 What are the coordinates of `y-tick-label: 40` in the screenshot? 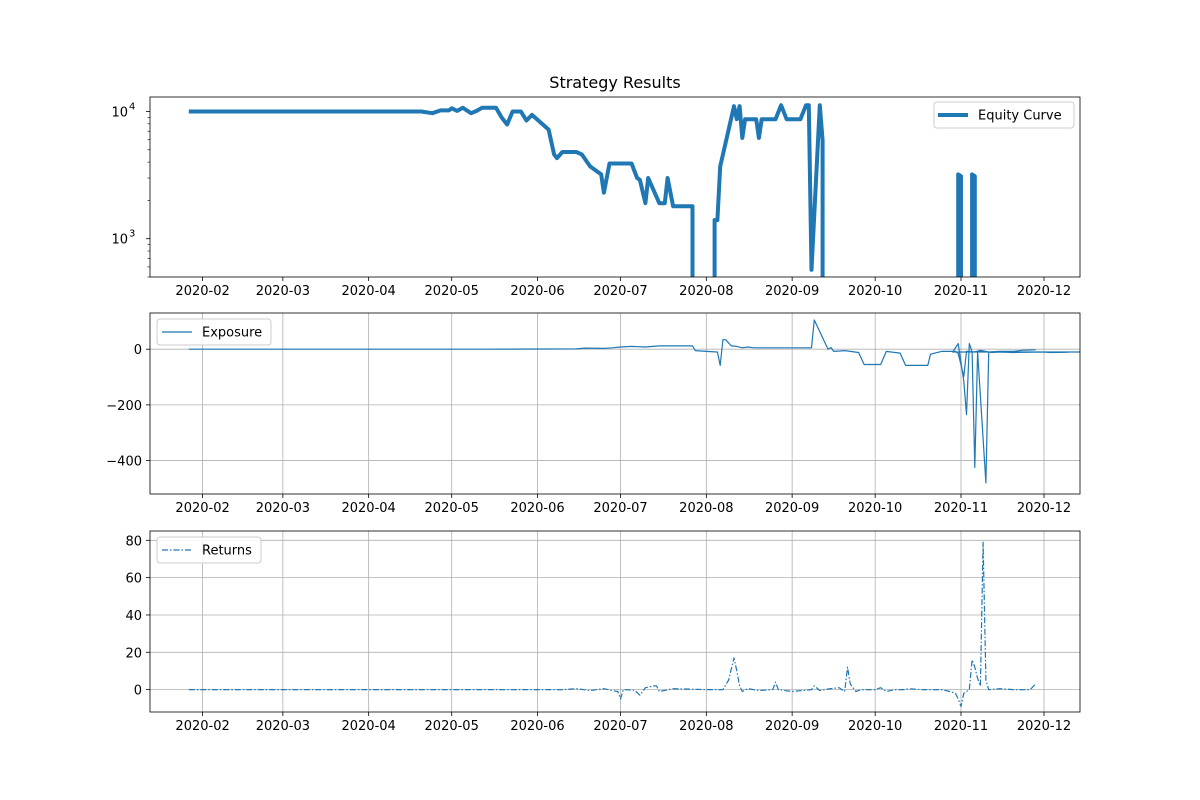 It's located at (133, 616).